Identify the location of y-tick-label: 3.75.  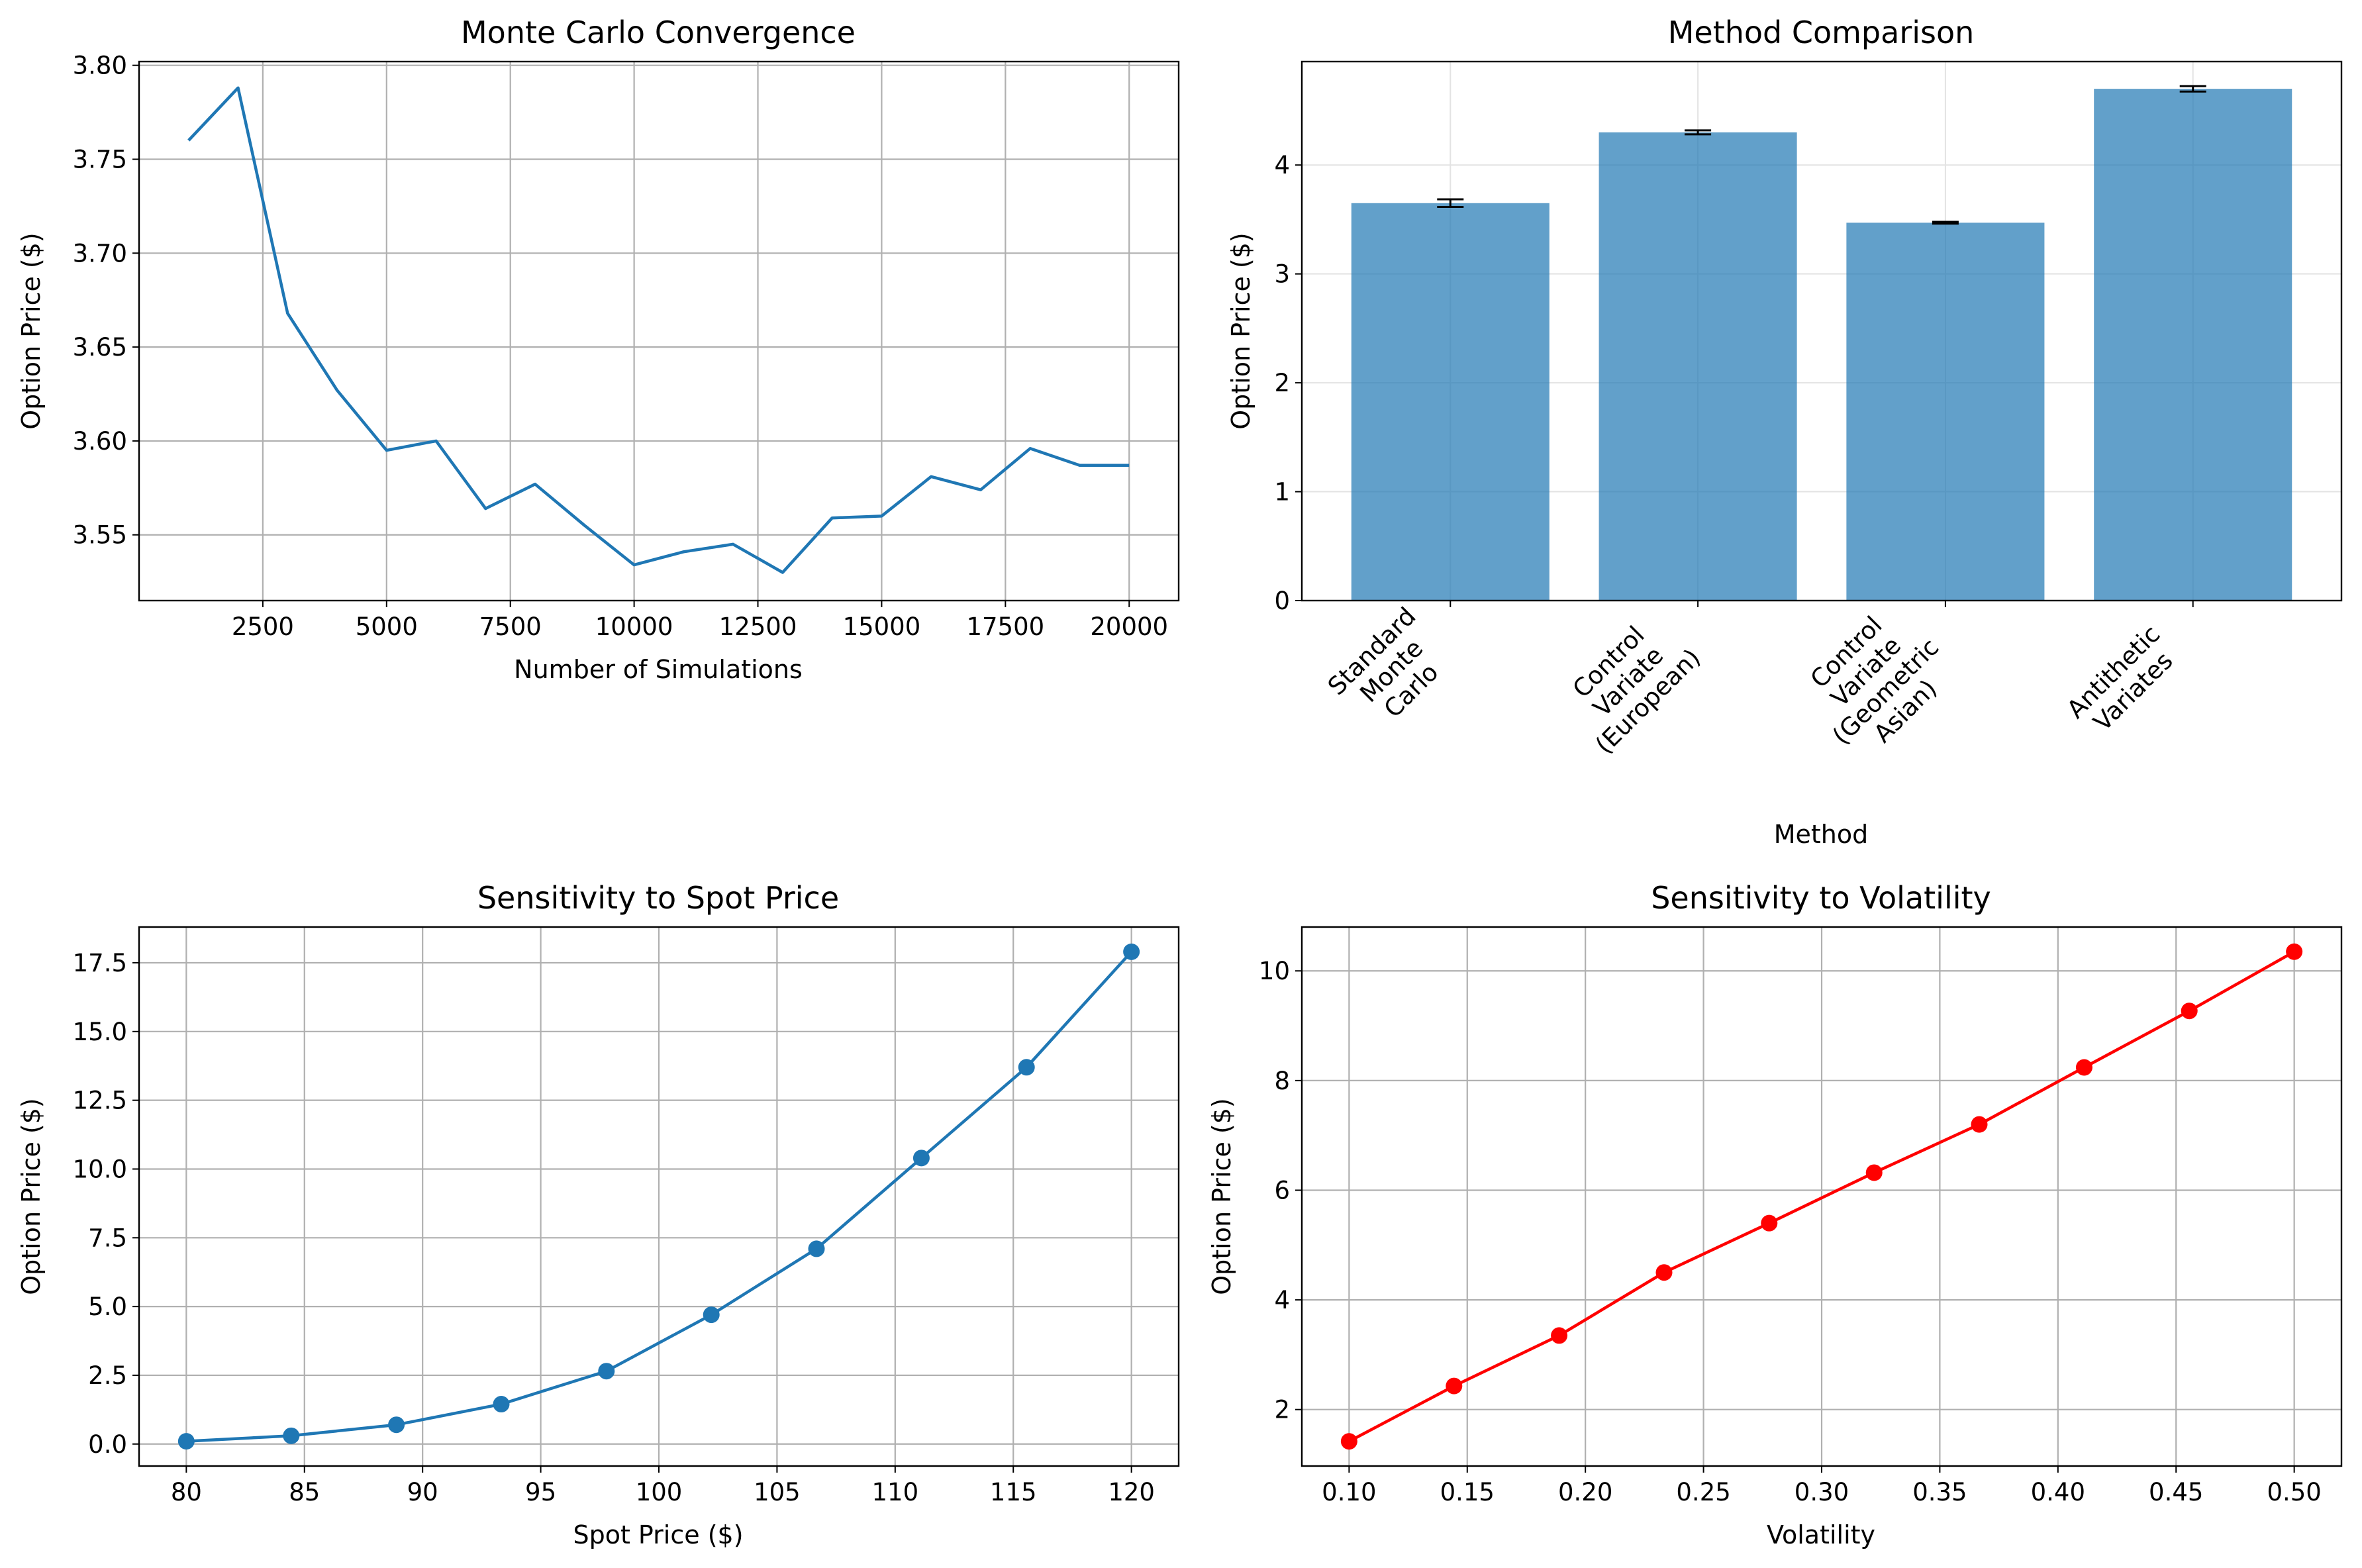
(100, 159).